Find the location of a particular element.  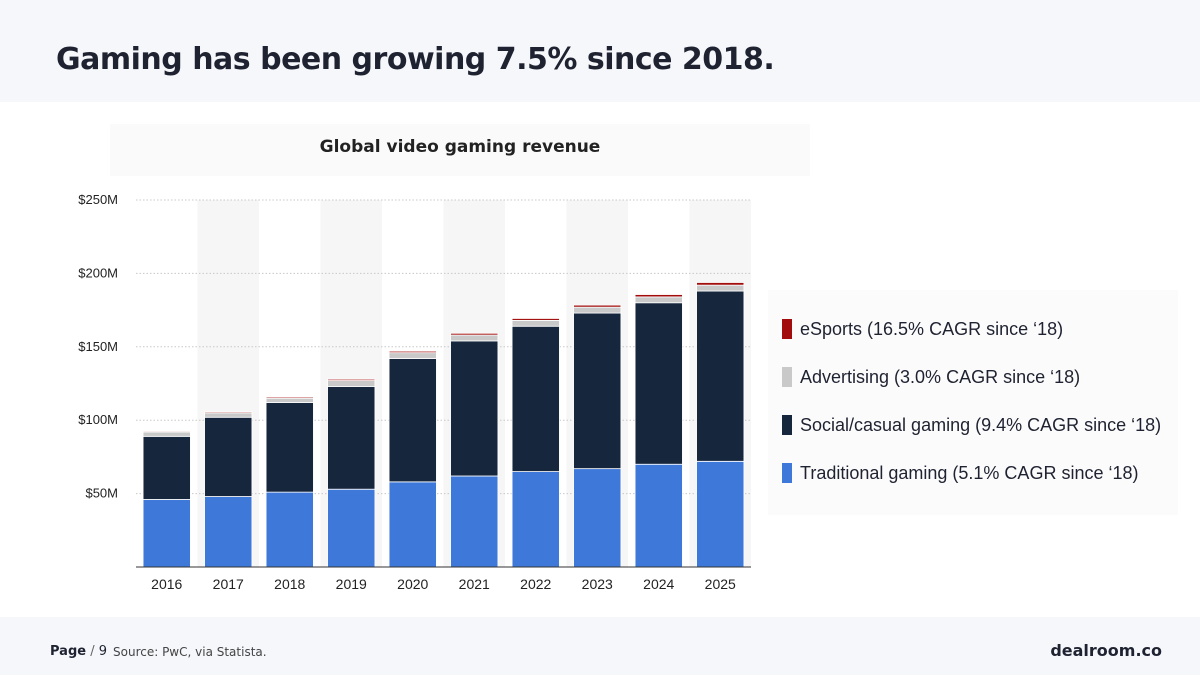

footer-band is located at coordinates (600, 646).